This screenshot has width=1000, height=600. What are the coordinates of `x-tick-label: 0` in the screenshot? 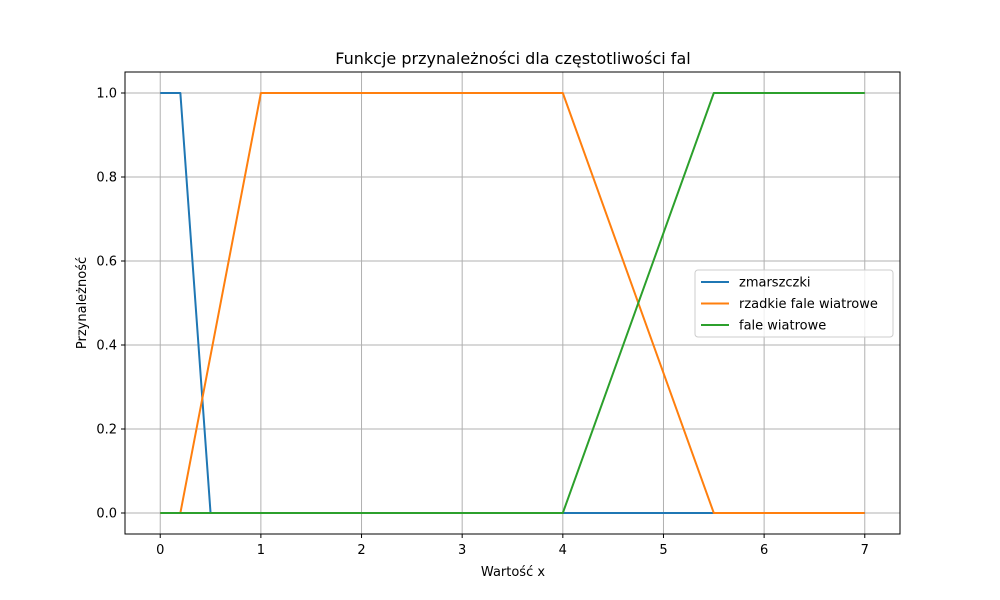 It's located at (160, 550).